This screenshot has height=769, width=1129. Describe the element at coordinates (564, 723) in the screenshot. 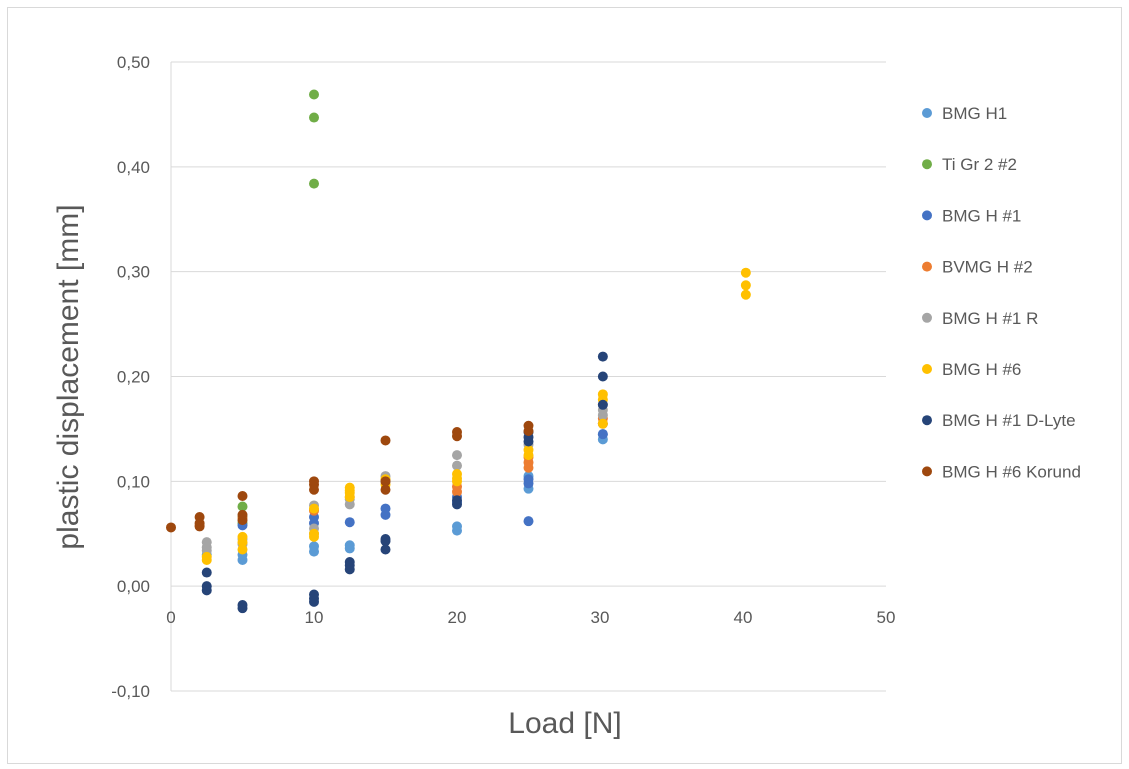

I see `x-axis-title: Load [N]` at that location.